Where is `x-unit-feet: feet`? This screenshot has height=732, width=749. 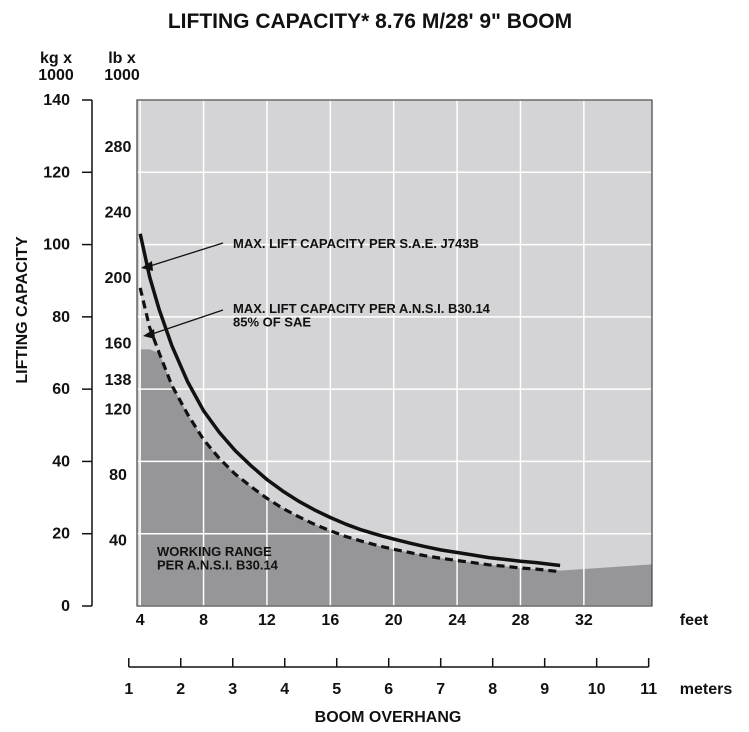 x-unit-feet: feet is located at coordinates (694, 620).